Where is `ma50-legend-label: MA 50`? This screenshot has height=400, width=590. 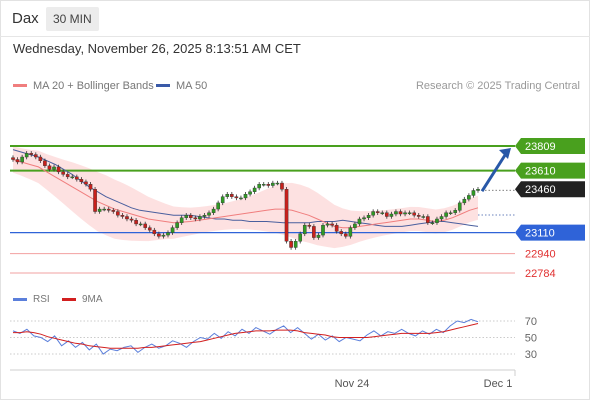
ma50-legend-label: MA 50 is located at coordinates (192, 86).